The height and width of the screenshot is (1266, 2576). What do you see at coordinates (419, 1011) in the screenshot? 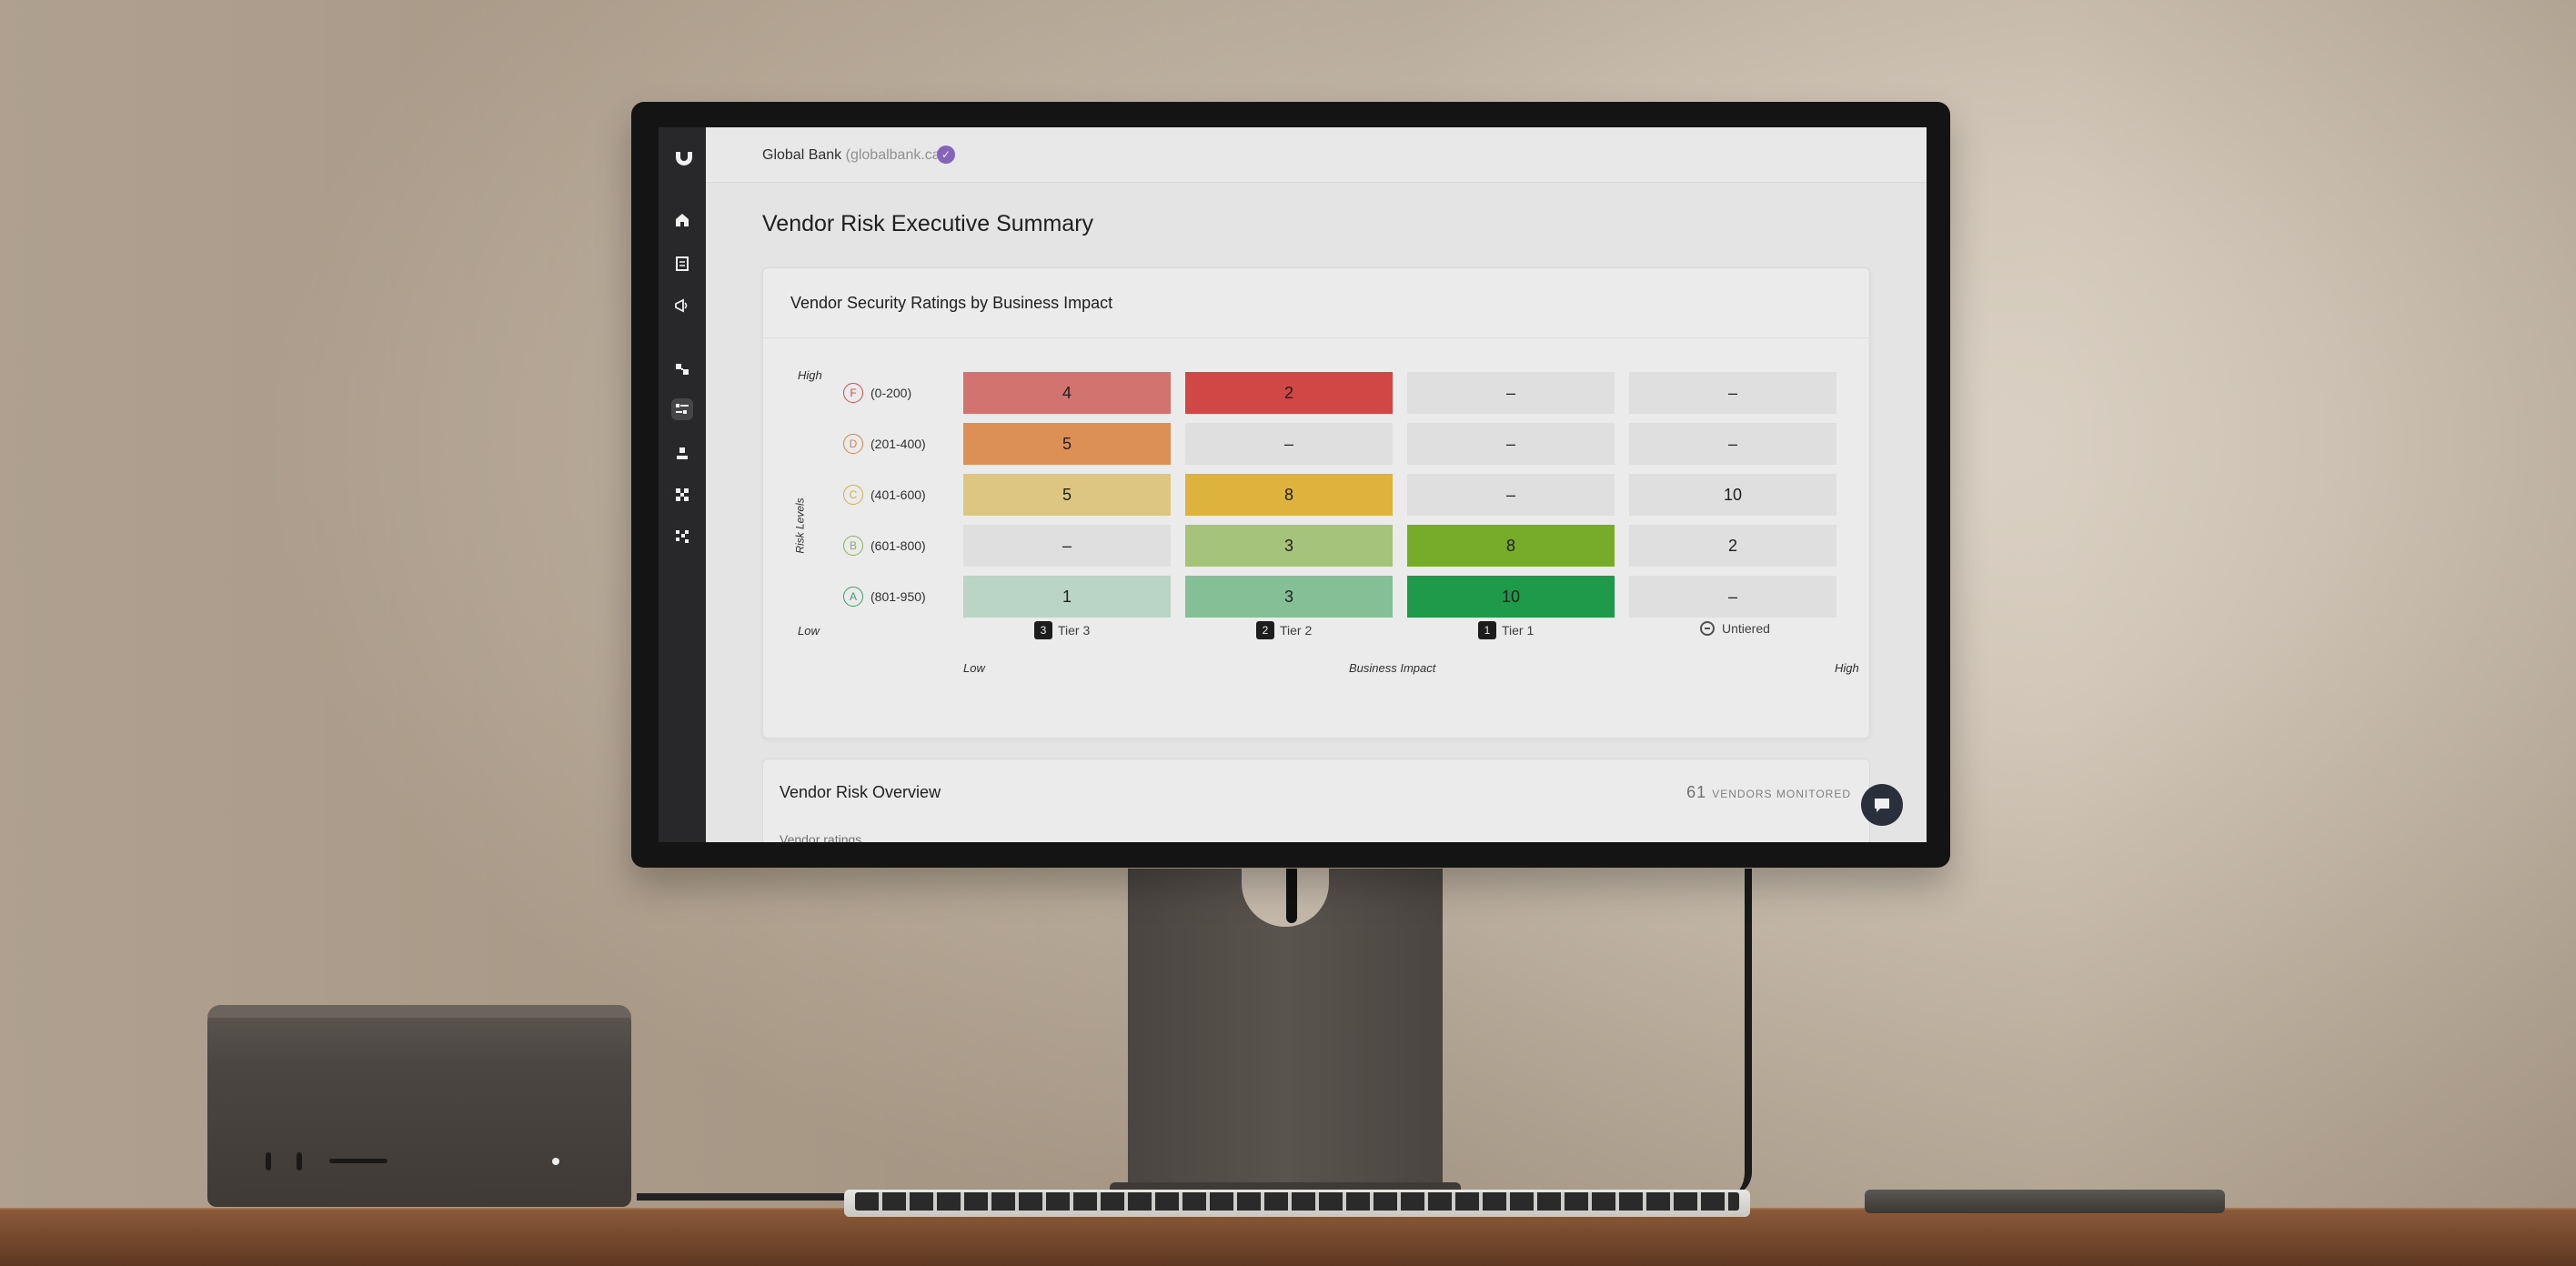
I see `mac-studio-top` at bounding box center [419, 1011].